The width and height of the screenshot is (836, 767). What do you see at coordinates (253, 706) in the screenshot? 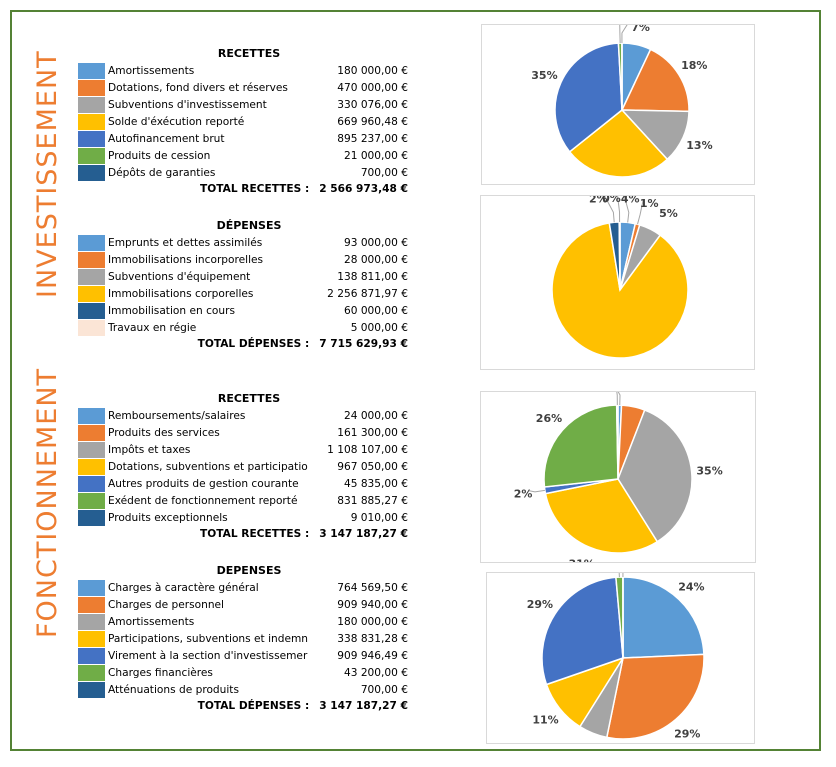
I see `total-label: TOTAL DÉPENSES :` at bounding box center [253, 706].